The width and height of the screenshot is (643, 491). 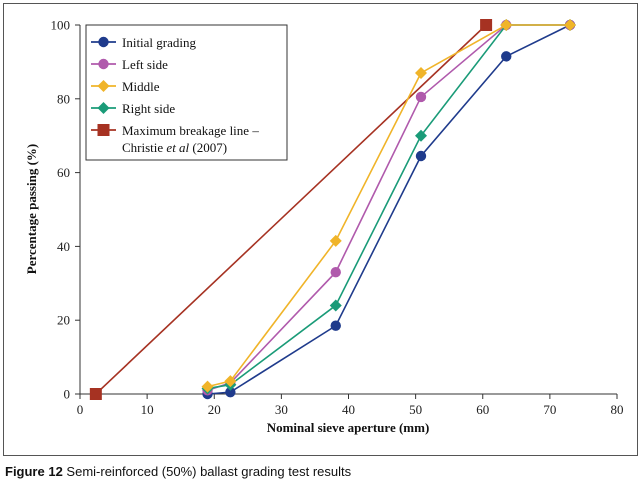 I want to click on legend-label-right-side: Right side, so click(x=148, y=108).